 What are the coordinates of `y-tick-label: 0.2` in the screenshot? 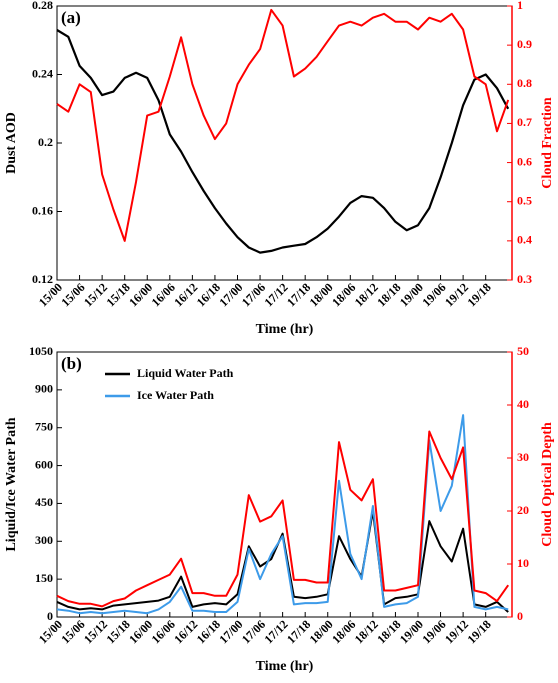 It's located at (45, 142).